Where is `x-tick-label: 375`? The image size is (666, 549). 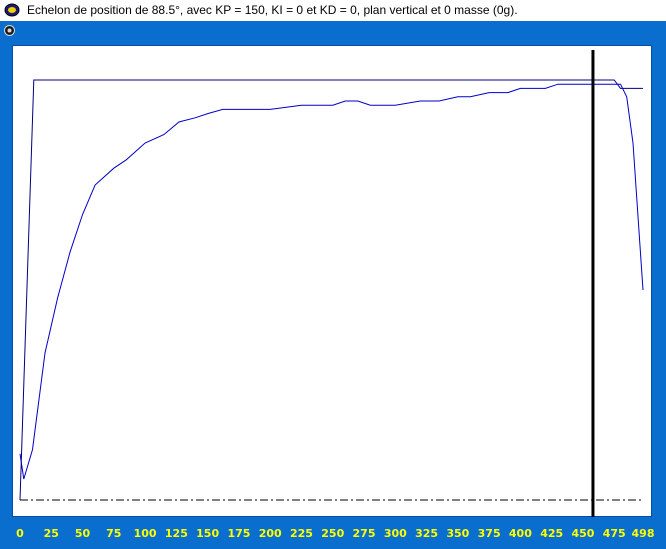
x-tick-label: 375 is located at coordinates (489, 533).